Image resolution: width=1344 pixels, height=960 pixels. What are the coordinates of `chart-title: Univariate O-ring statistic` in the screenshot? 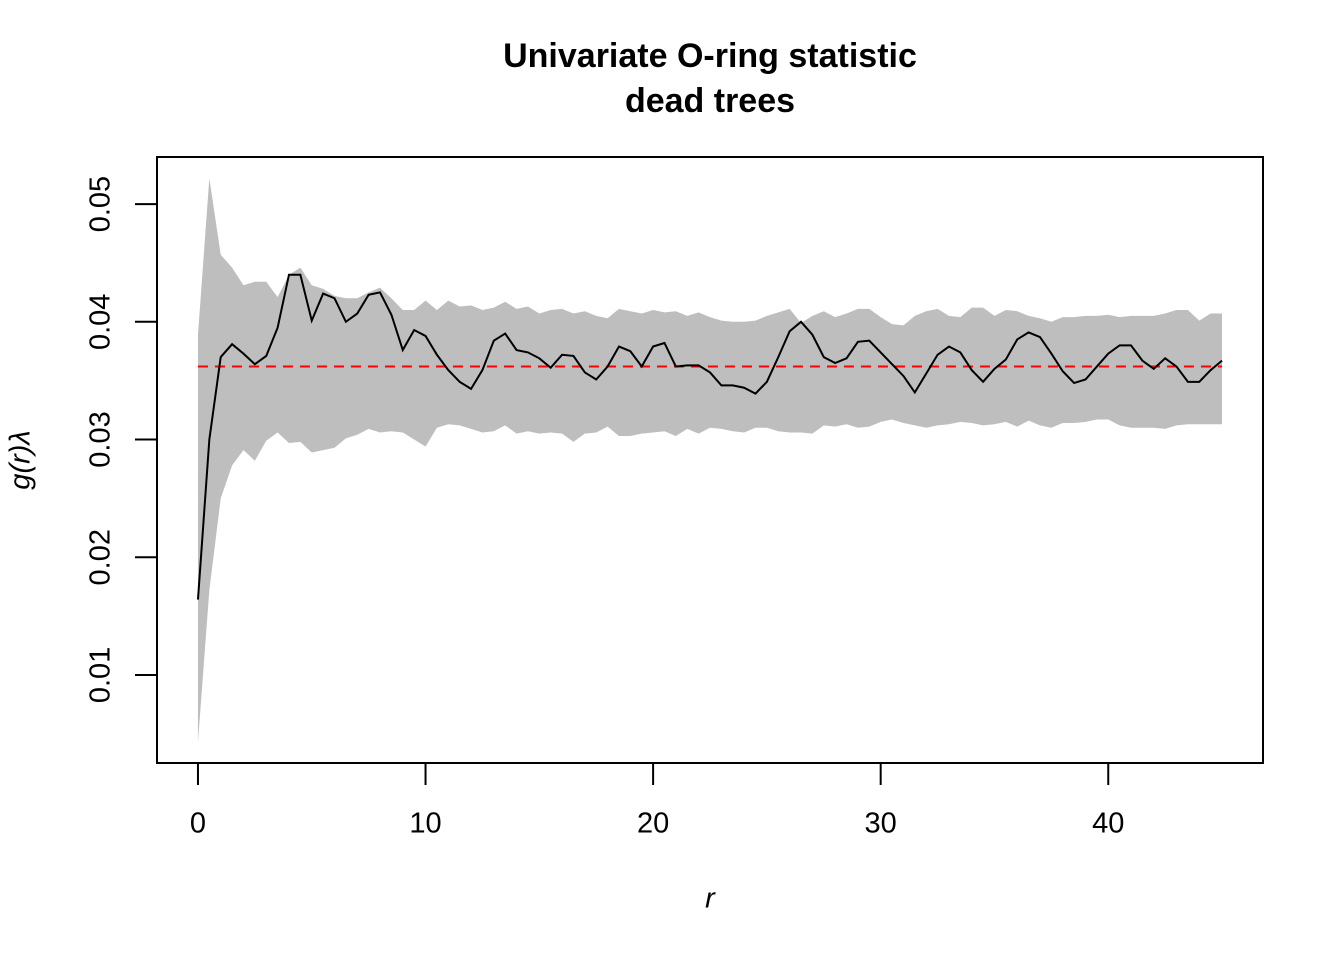 It's located at (710, 56).